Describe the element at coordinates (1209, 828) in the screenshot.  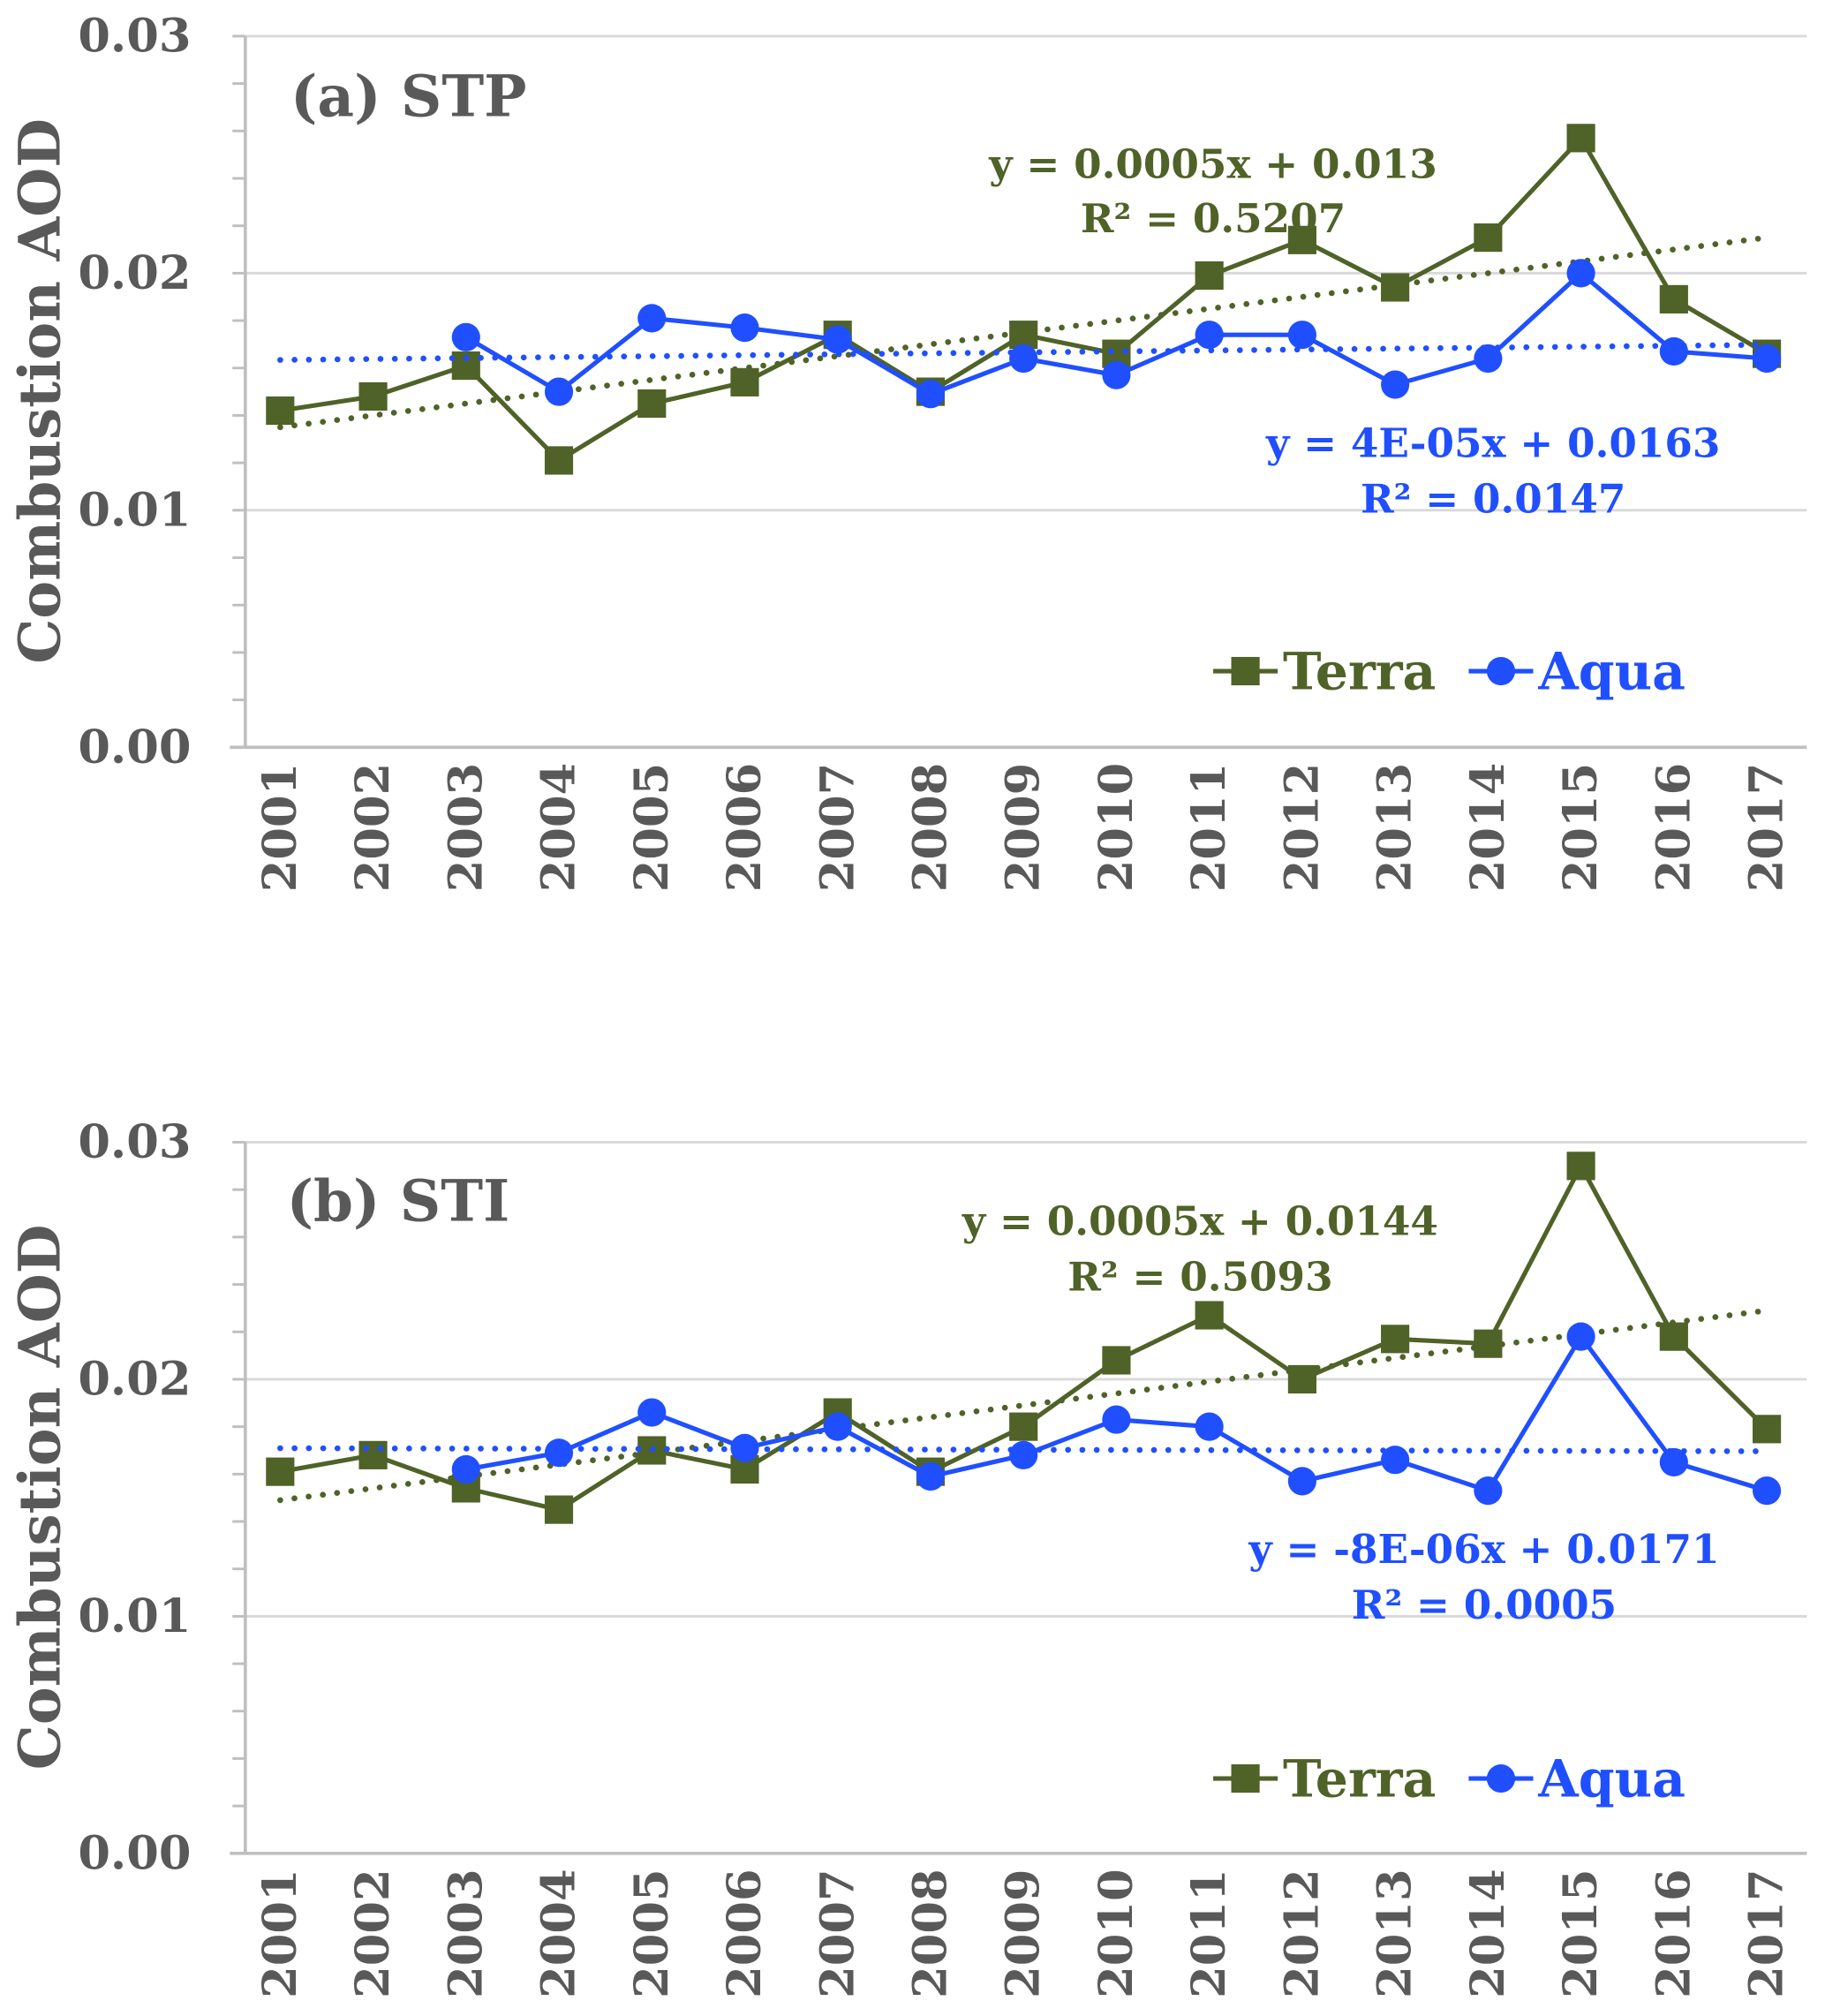
I see `x-tick-label: 2011` at that location.